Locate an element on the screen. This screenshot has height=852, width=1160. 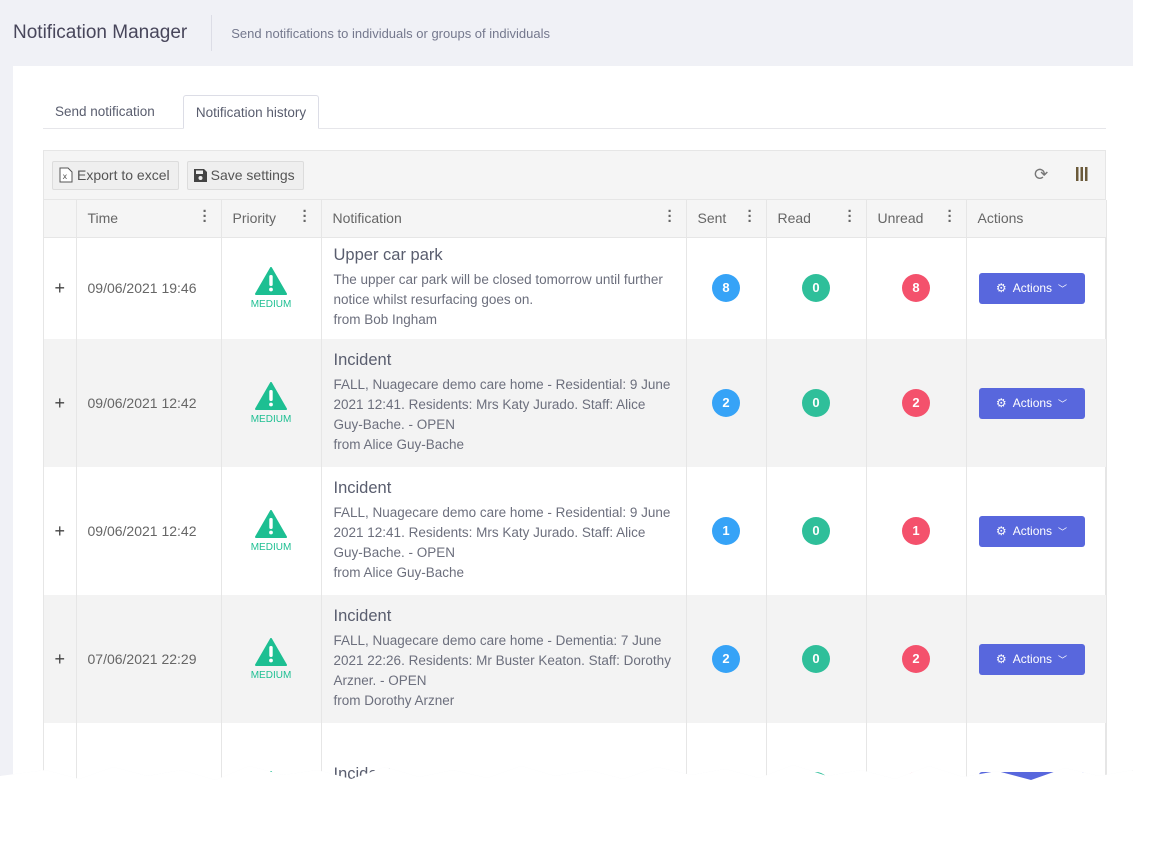
col-notification-label: Notification is located at coordinates (367, 218).